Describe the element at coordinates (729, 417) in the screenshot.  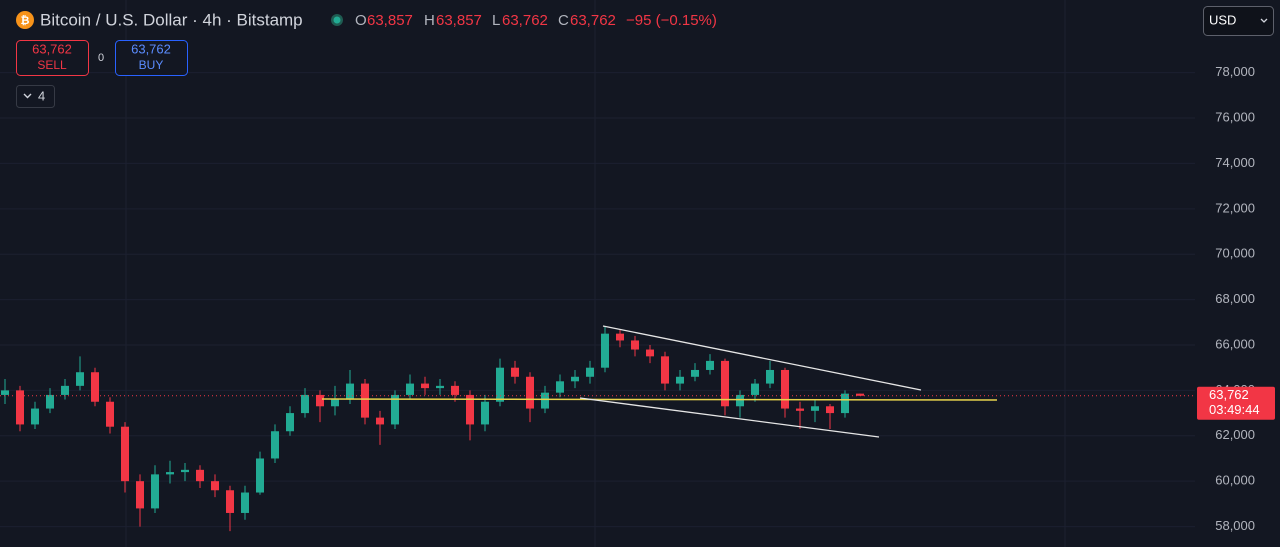
I see `lower-trendline` at that location.